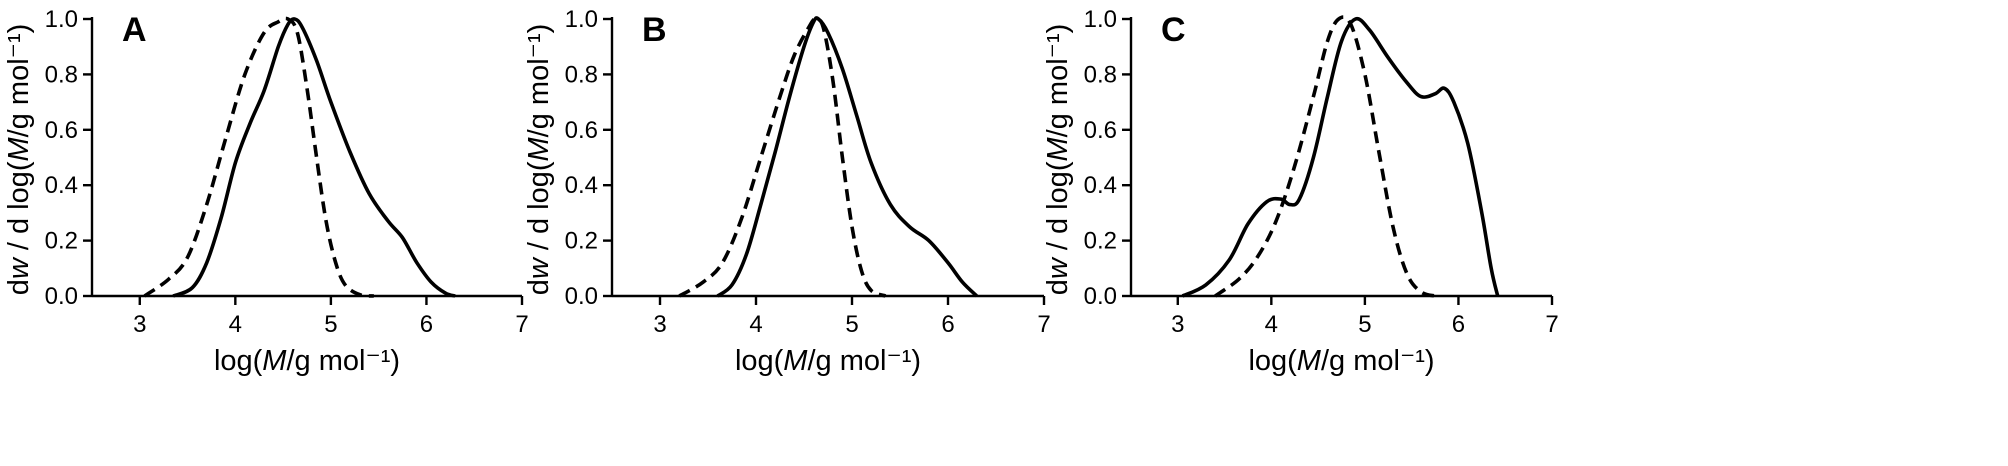 The height and width of the screenshot is (466, 2008). Describe the element at coordinates (1173, 30) in the screenshot. I see `panel-letter: C` at that location.